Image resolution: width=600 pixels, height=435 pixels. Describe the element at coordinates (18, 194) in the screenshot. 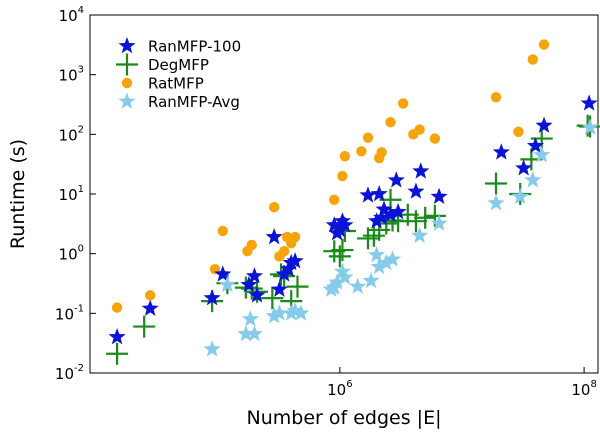

I see `y-axis-label: Runtime (s)` at that location.